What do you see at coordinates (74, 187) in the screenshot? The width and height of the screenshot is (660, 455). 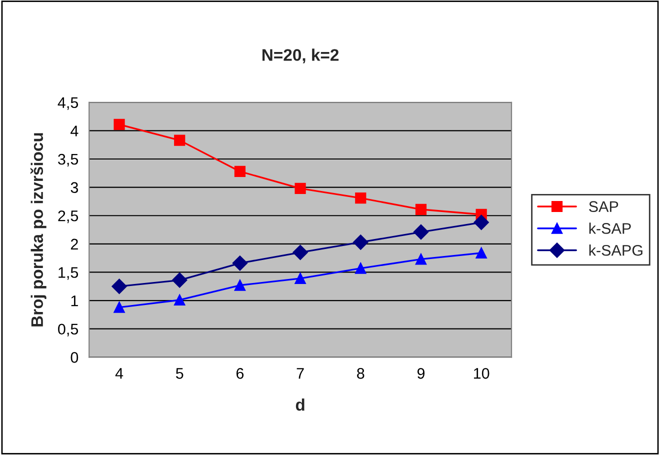 I see `y-tick-label: 3` at bounding box center [74, 187].